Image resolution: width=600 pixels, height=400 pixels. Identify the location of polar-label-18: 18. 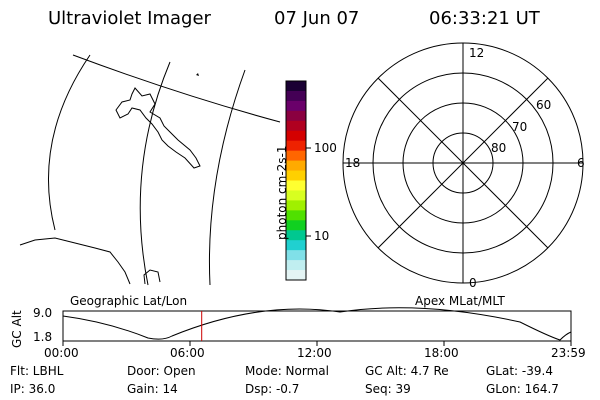
(353, 163).